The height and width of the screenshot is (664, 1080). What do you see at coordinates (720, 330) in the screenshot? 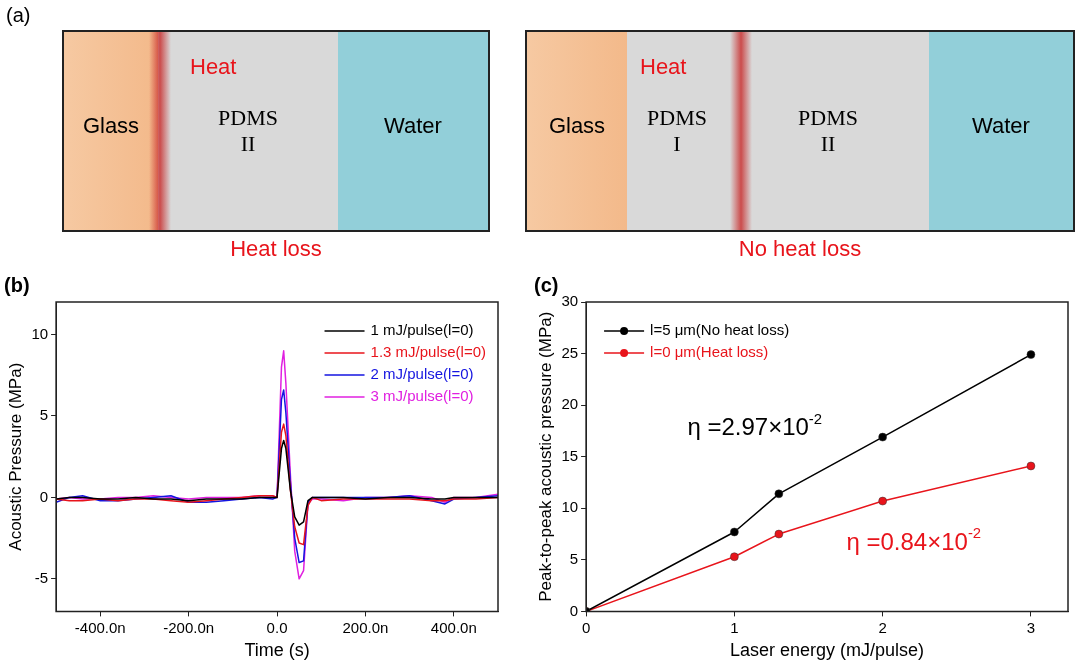
I see `legend-label: l=5 μm(No heat loss)` at bounding box center [720, 330].